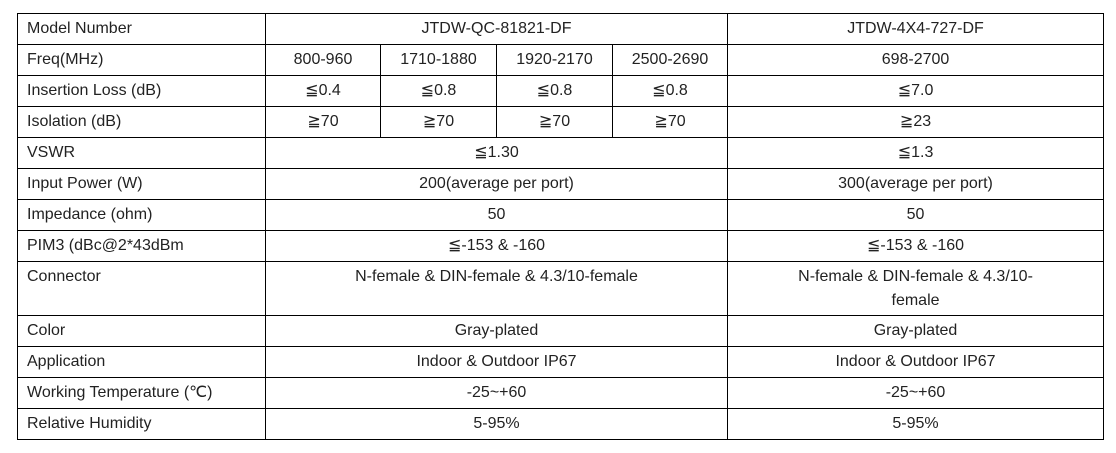 The image size is (1116, 453). I want to click on table-row: Insertion Loss (dB) ≦0.4 ≦0.8 ≦0.8 ≦0.8 ≦7.0, so click(561, 91).